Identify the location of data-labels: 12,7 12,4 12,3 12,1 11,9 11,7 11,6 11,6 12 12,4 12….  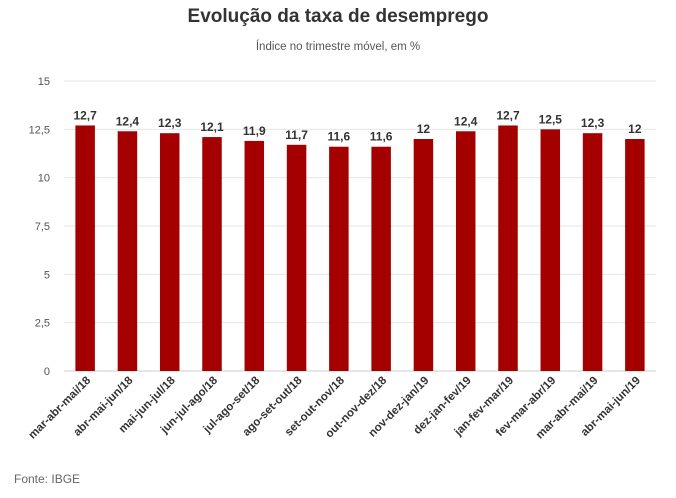
(357, 125).